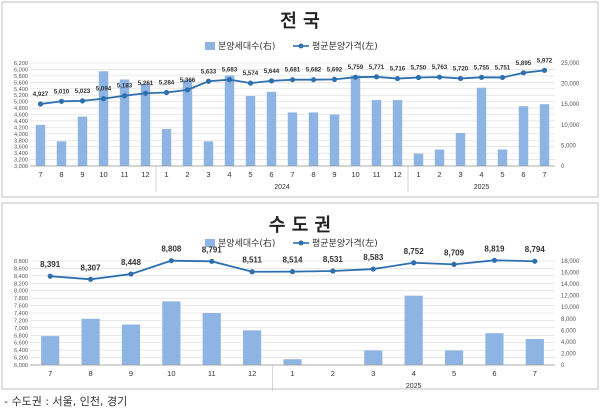  What do you see at coordinates (535, 373) in the screenshot?
I see `cap-x-tick: 7` at bounding box center [535, 373].